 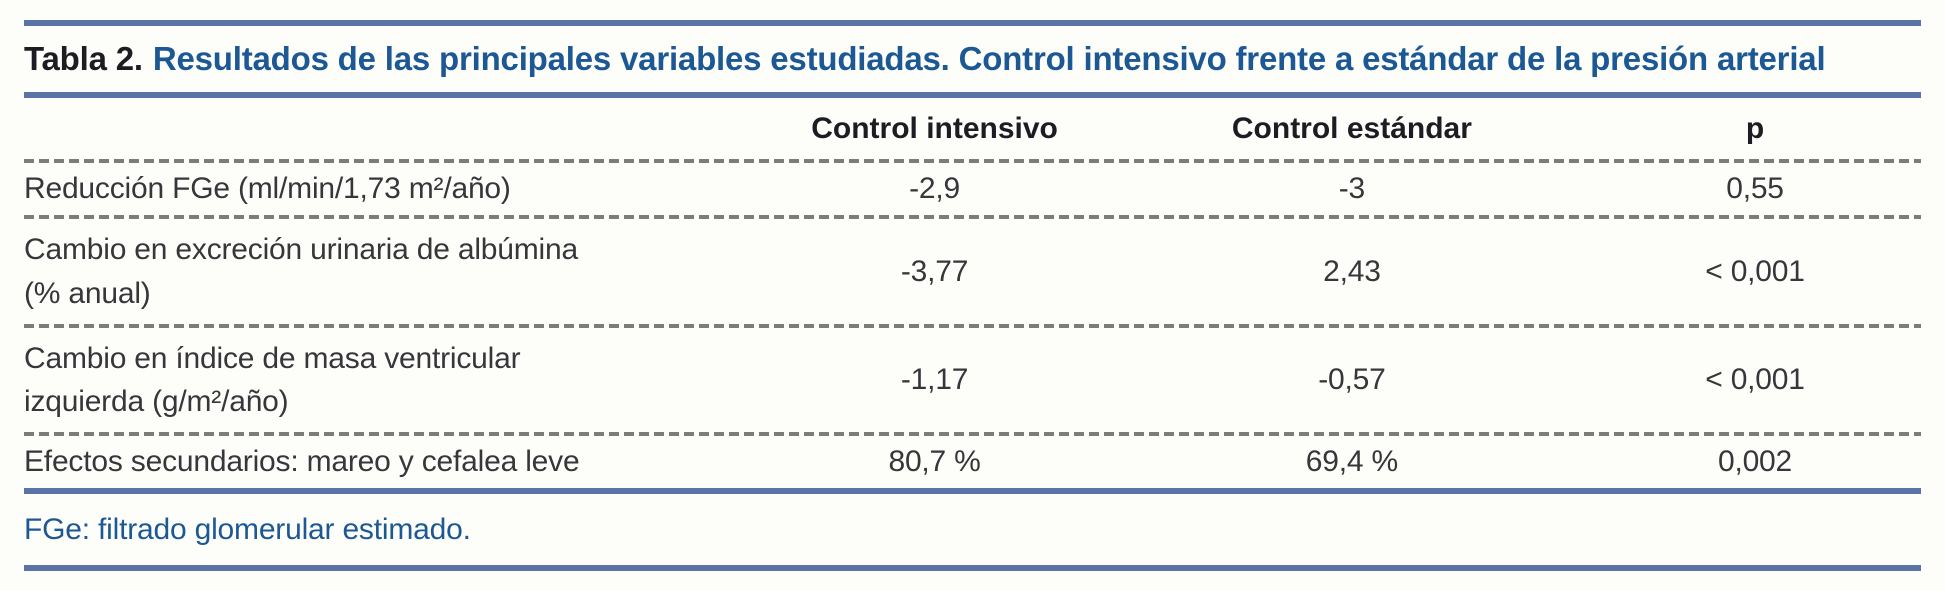 What do you see at coordinates (83, 58) in the screenshot?
I see `table-number: Tabla 2.` at bounding box center [83, 58].